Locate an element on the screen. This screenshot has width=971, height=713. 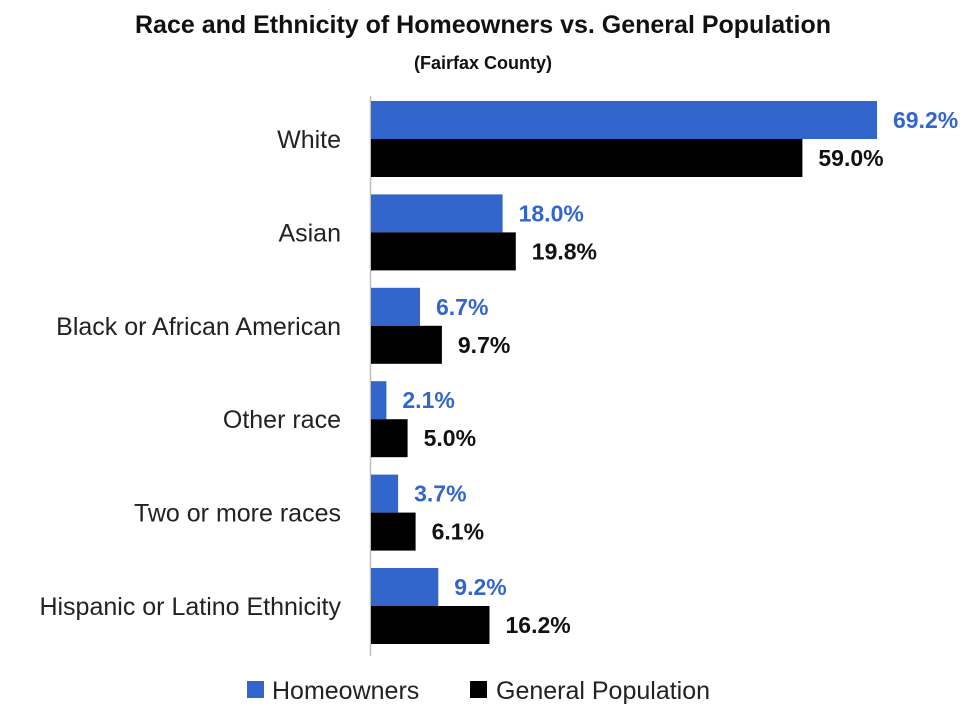
category-label-black-or-african-american: Black or African American is located at coordinates (198, 327).